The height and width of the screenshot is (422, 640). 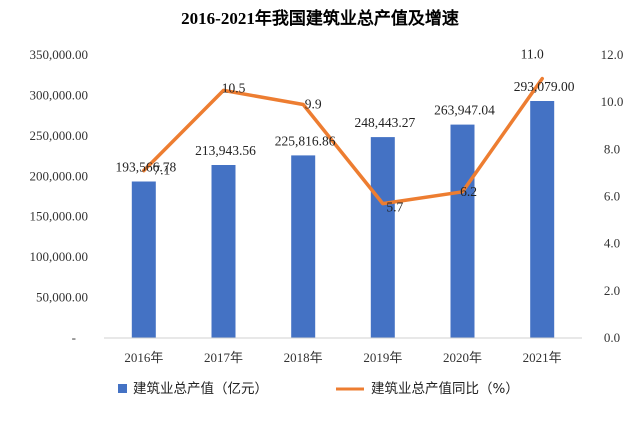 I want to click on x-tick-label: 2018年, so click(x=303, y=357).